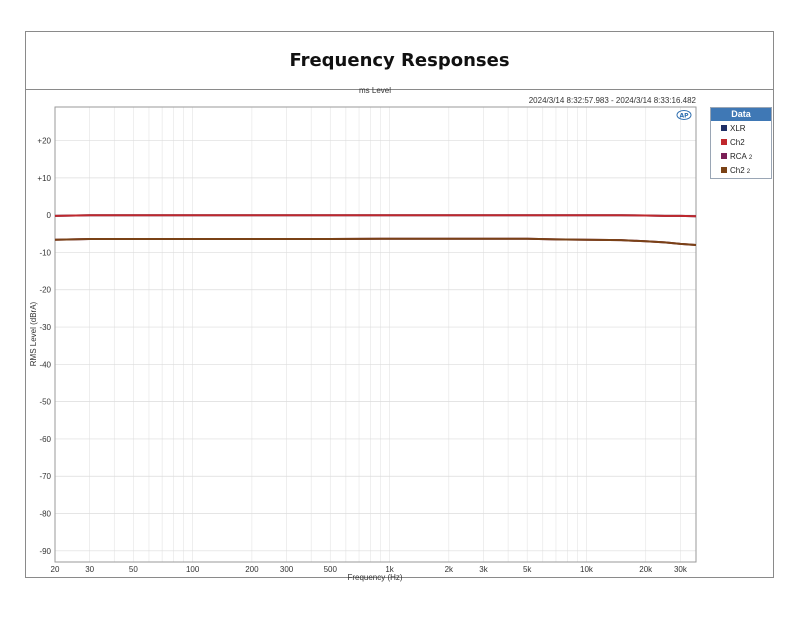 The image size is (800, 621). Describe the element at coordinates (55, 569) in the screenshot. I see `x-tick-label: 20` at that location.